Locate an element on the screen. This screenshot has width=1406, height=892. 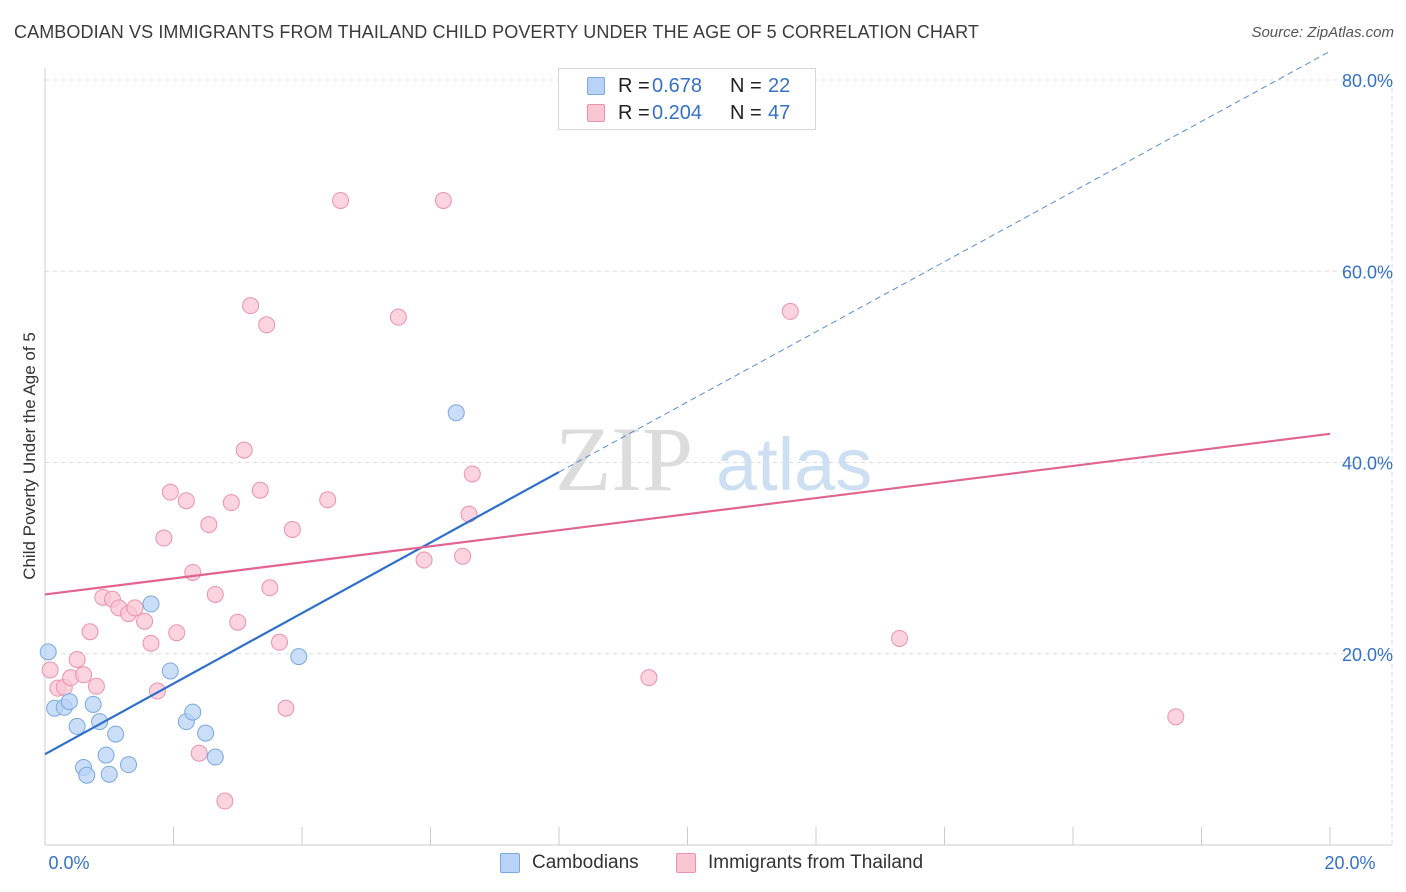
watermark-zip: ZIP is located at coordinates (624, 459).